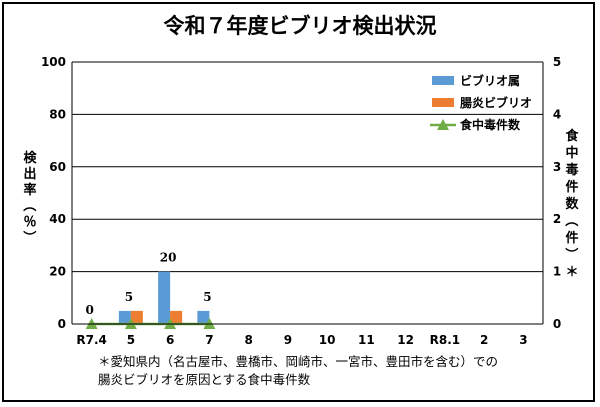 The height and width of the screenshot is (407, 600). I want to click on y-tick-label-left: 40, so click(57, 219).